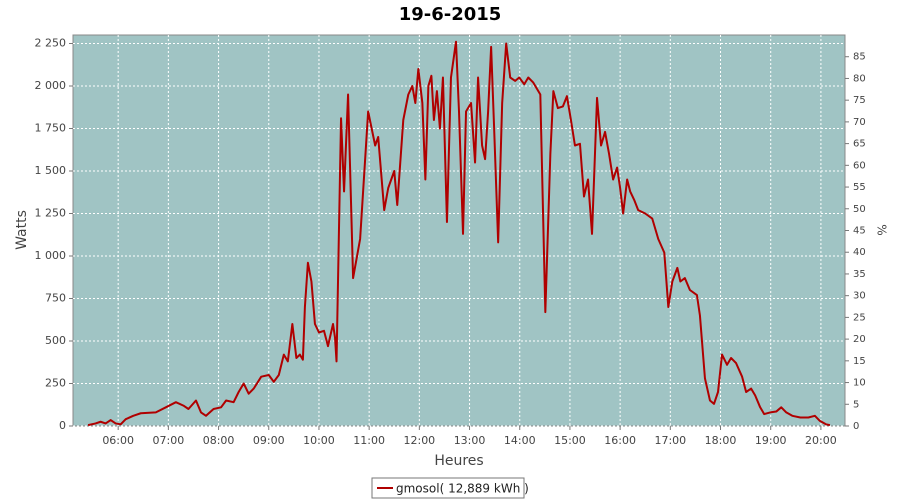 The width and height of the screenshot is (900, 500). I want to click on y2-axis-label: %, so click(882, 229).